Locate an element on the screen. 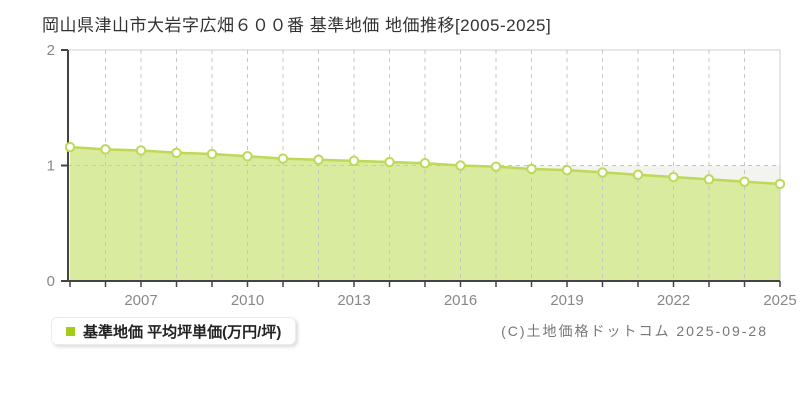 The image size is (800, 400). x-tick-label: 2007 is located at coordinates (140, 300).